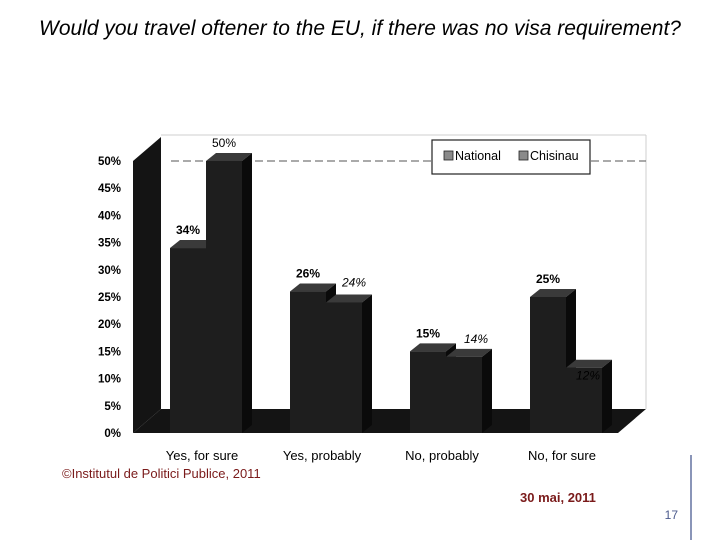 This screenshot has width=720, height=540. Describe the element at coordinates (147, 285) in the screenshot. I see `chart-side-wall` at that location.